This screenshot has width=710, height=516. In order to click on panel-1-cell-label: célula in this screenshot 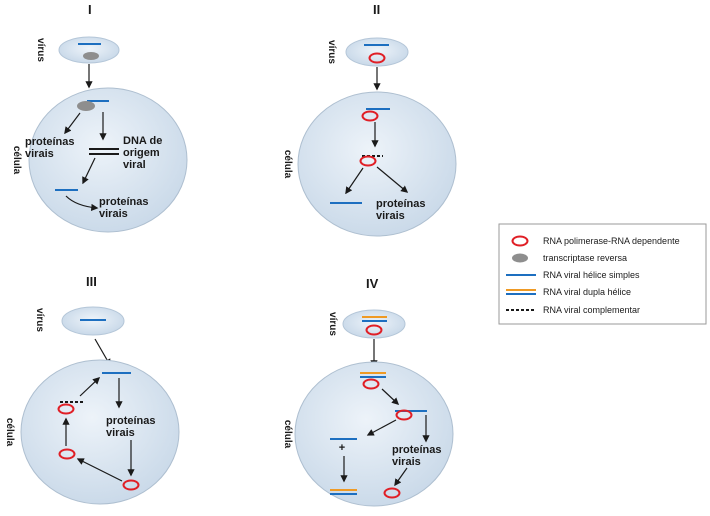, I will do `click(16, 160)`.